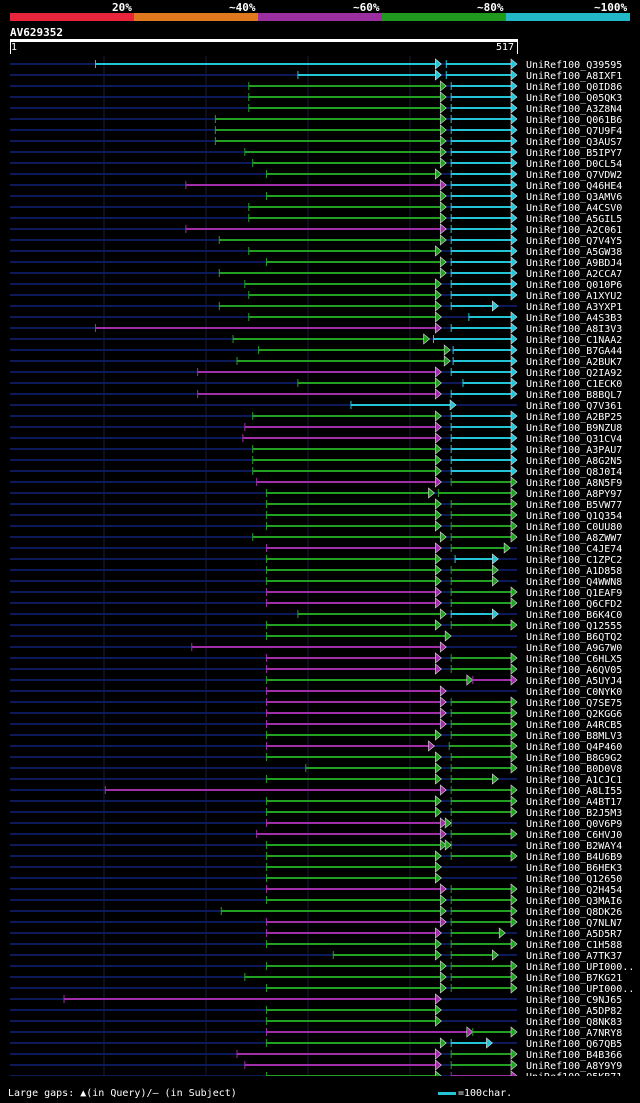 This screenshot has height=1103, width=640. Describe the element at coordinates (316, 438) in the screenshot. I see `hit-row: UniRef100_Q31CV4` at that location.